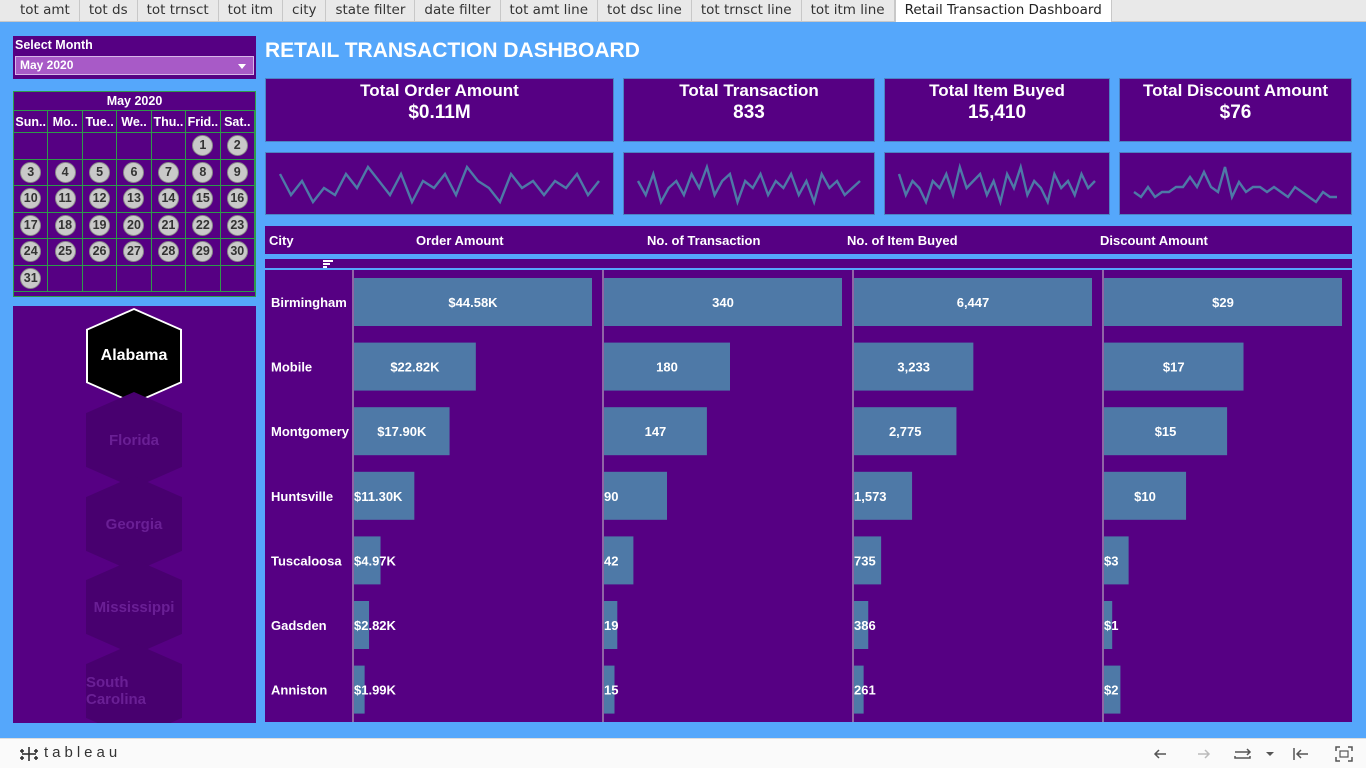 This screenshot has width=1366, height=768. Describe the element at coordinates (54, 45) in the screenshot. I see `month-filter-label: Select Month` at that location.